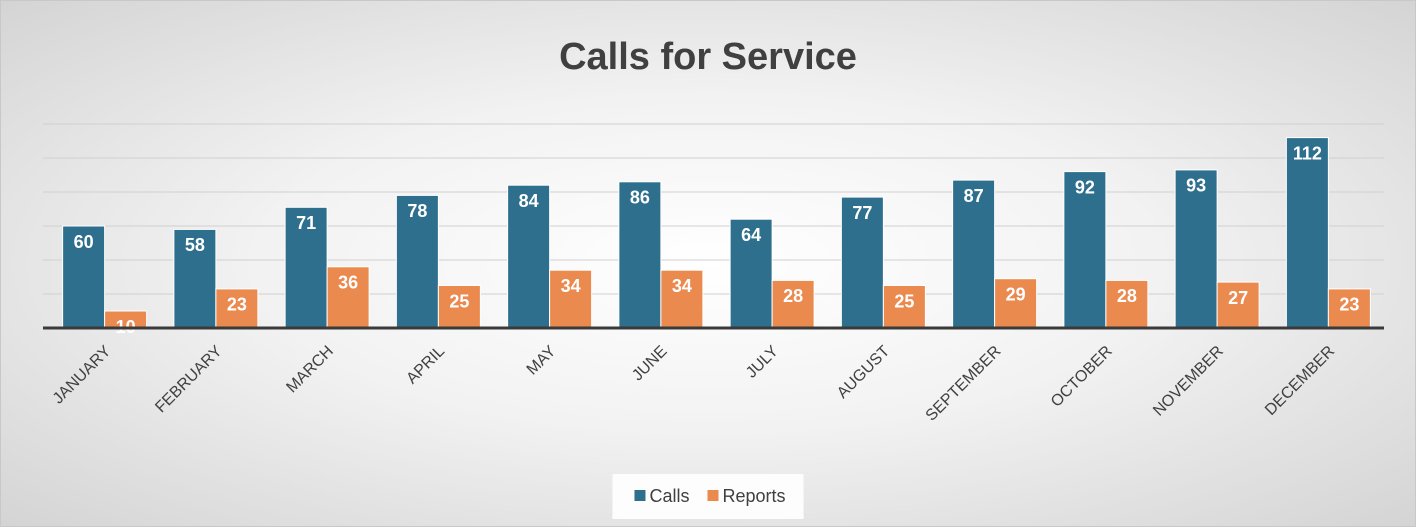 The image size is (1416, 527). What do you see at coordinates (82, 375) in the screenshot?
I see `x-tick-label: JANUARY` at bounding box center [82, 375].